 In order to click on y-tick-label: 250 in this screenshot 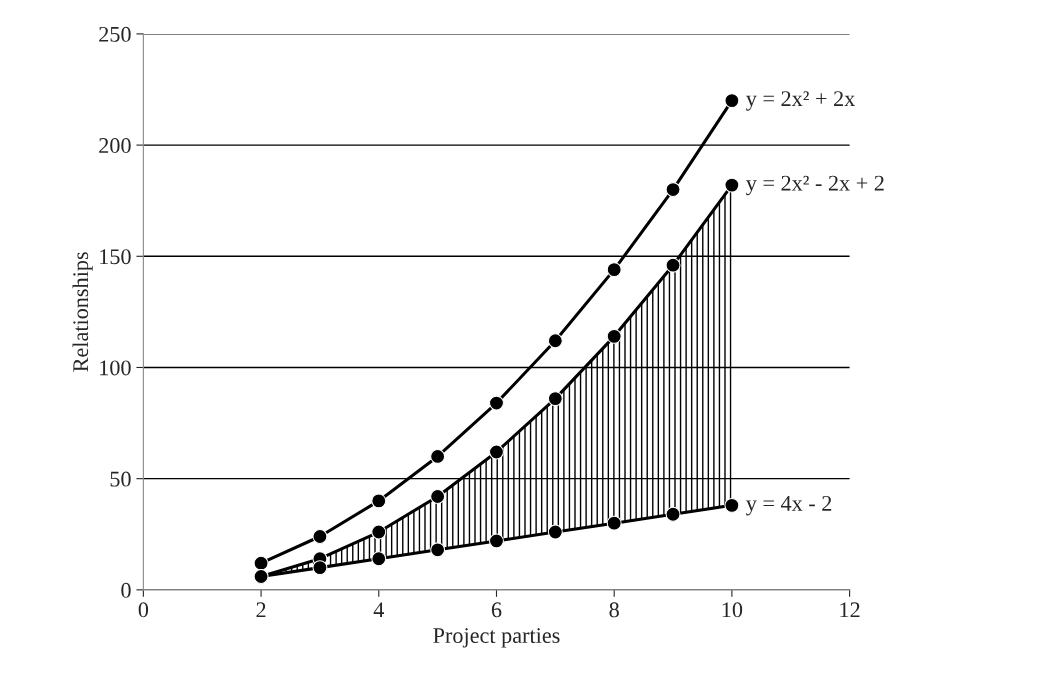, I will do `click(115, 34)`.